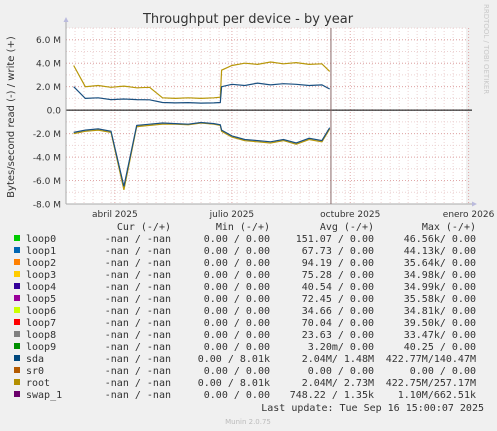 Image resolution: width=497 pixels, height=431 pixels. What do you see at coordinates (41, 335) in the screenshot?
I see `legend-name-loop8: loop8` at bounding box center [41, 335].